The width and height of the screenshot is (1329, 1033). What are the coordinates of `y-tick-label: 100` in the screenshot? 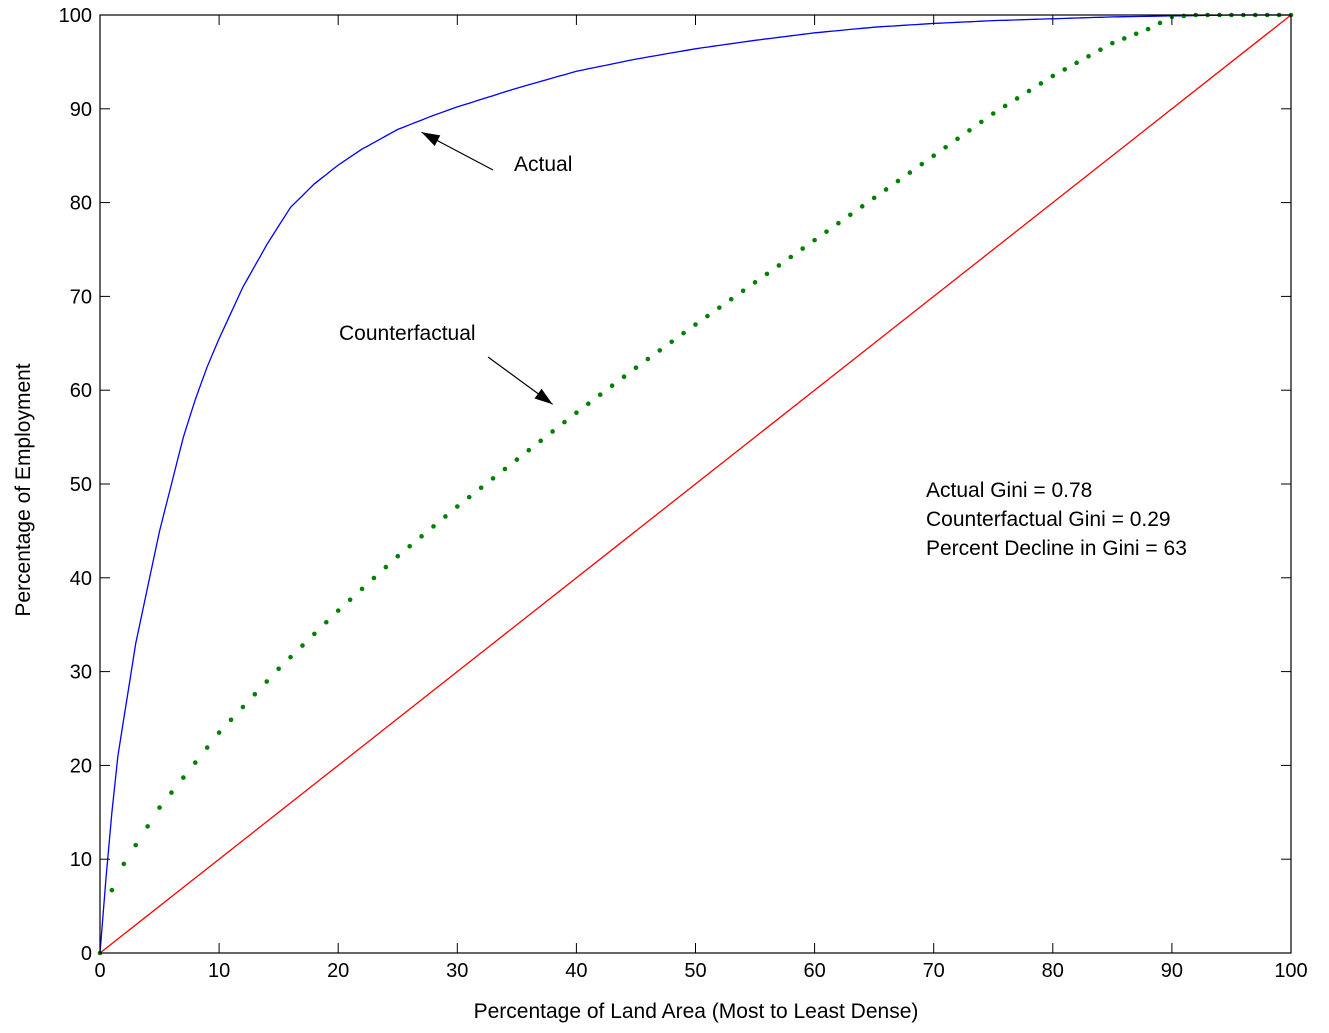 It's located at (75, 16).